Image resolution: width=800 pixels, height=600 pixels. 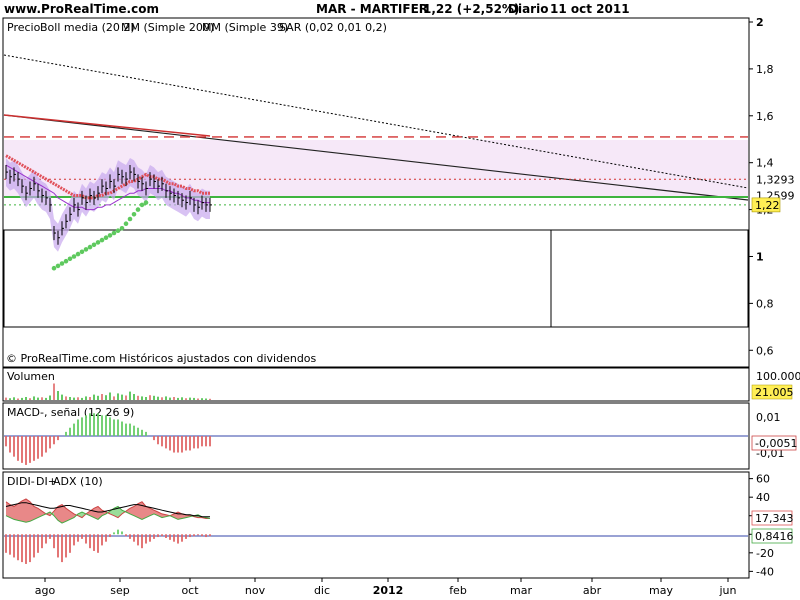 What do you see at coordinates (107, 177) in the screenshot?
I see `mm39-series` at bounding box center [107, 177].